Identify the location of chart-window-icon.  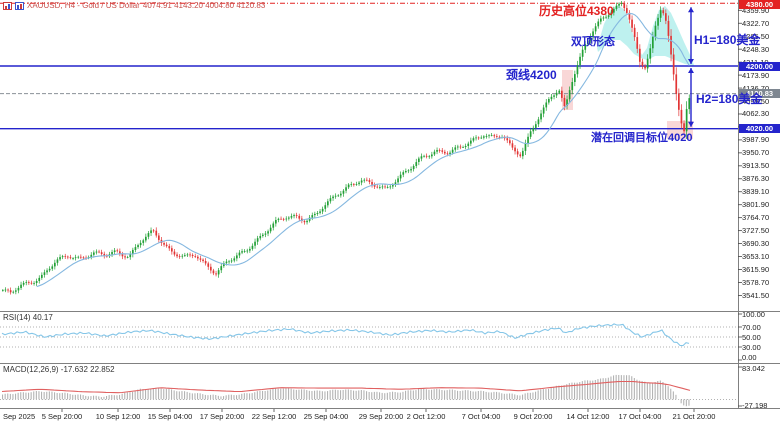
(19, 5).